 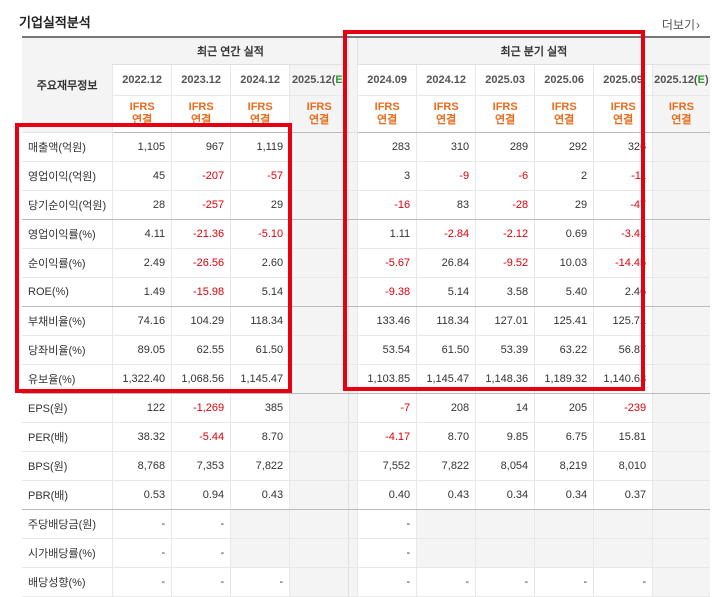 What do you see at coordinates (142, 176) in the screenshot?
I see `annual-cell: 45` at bounding box center [142, 176].